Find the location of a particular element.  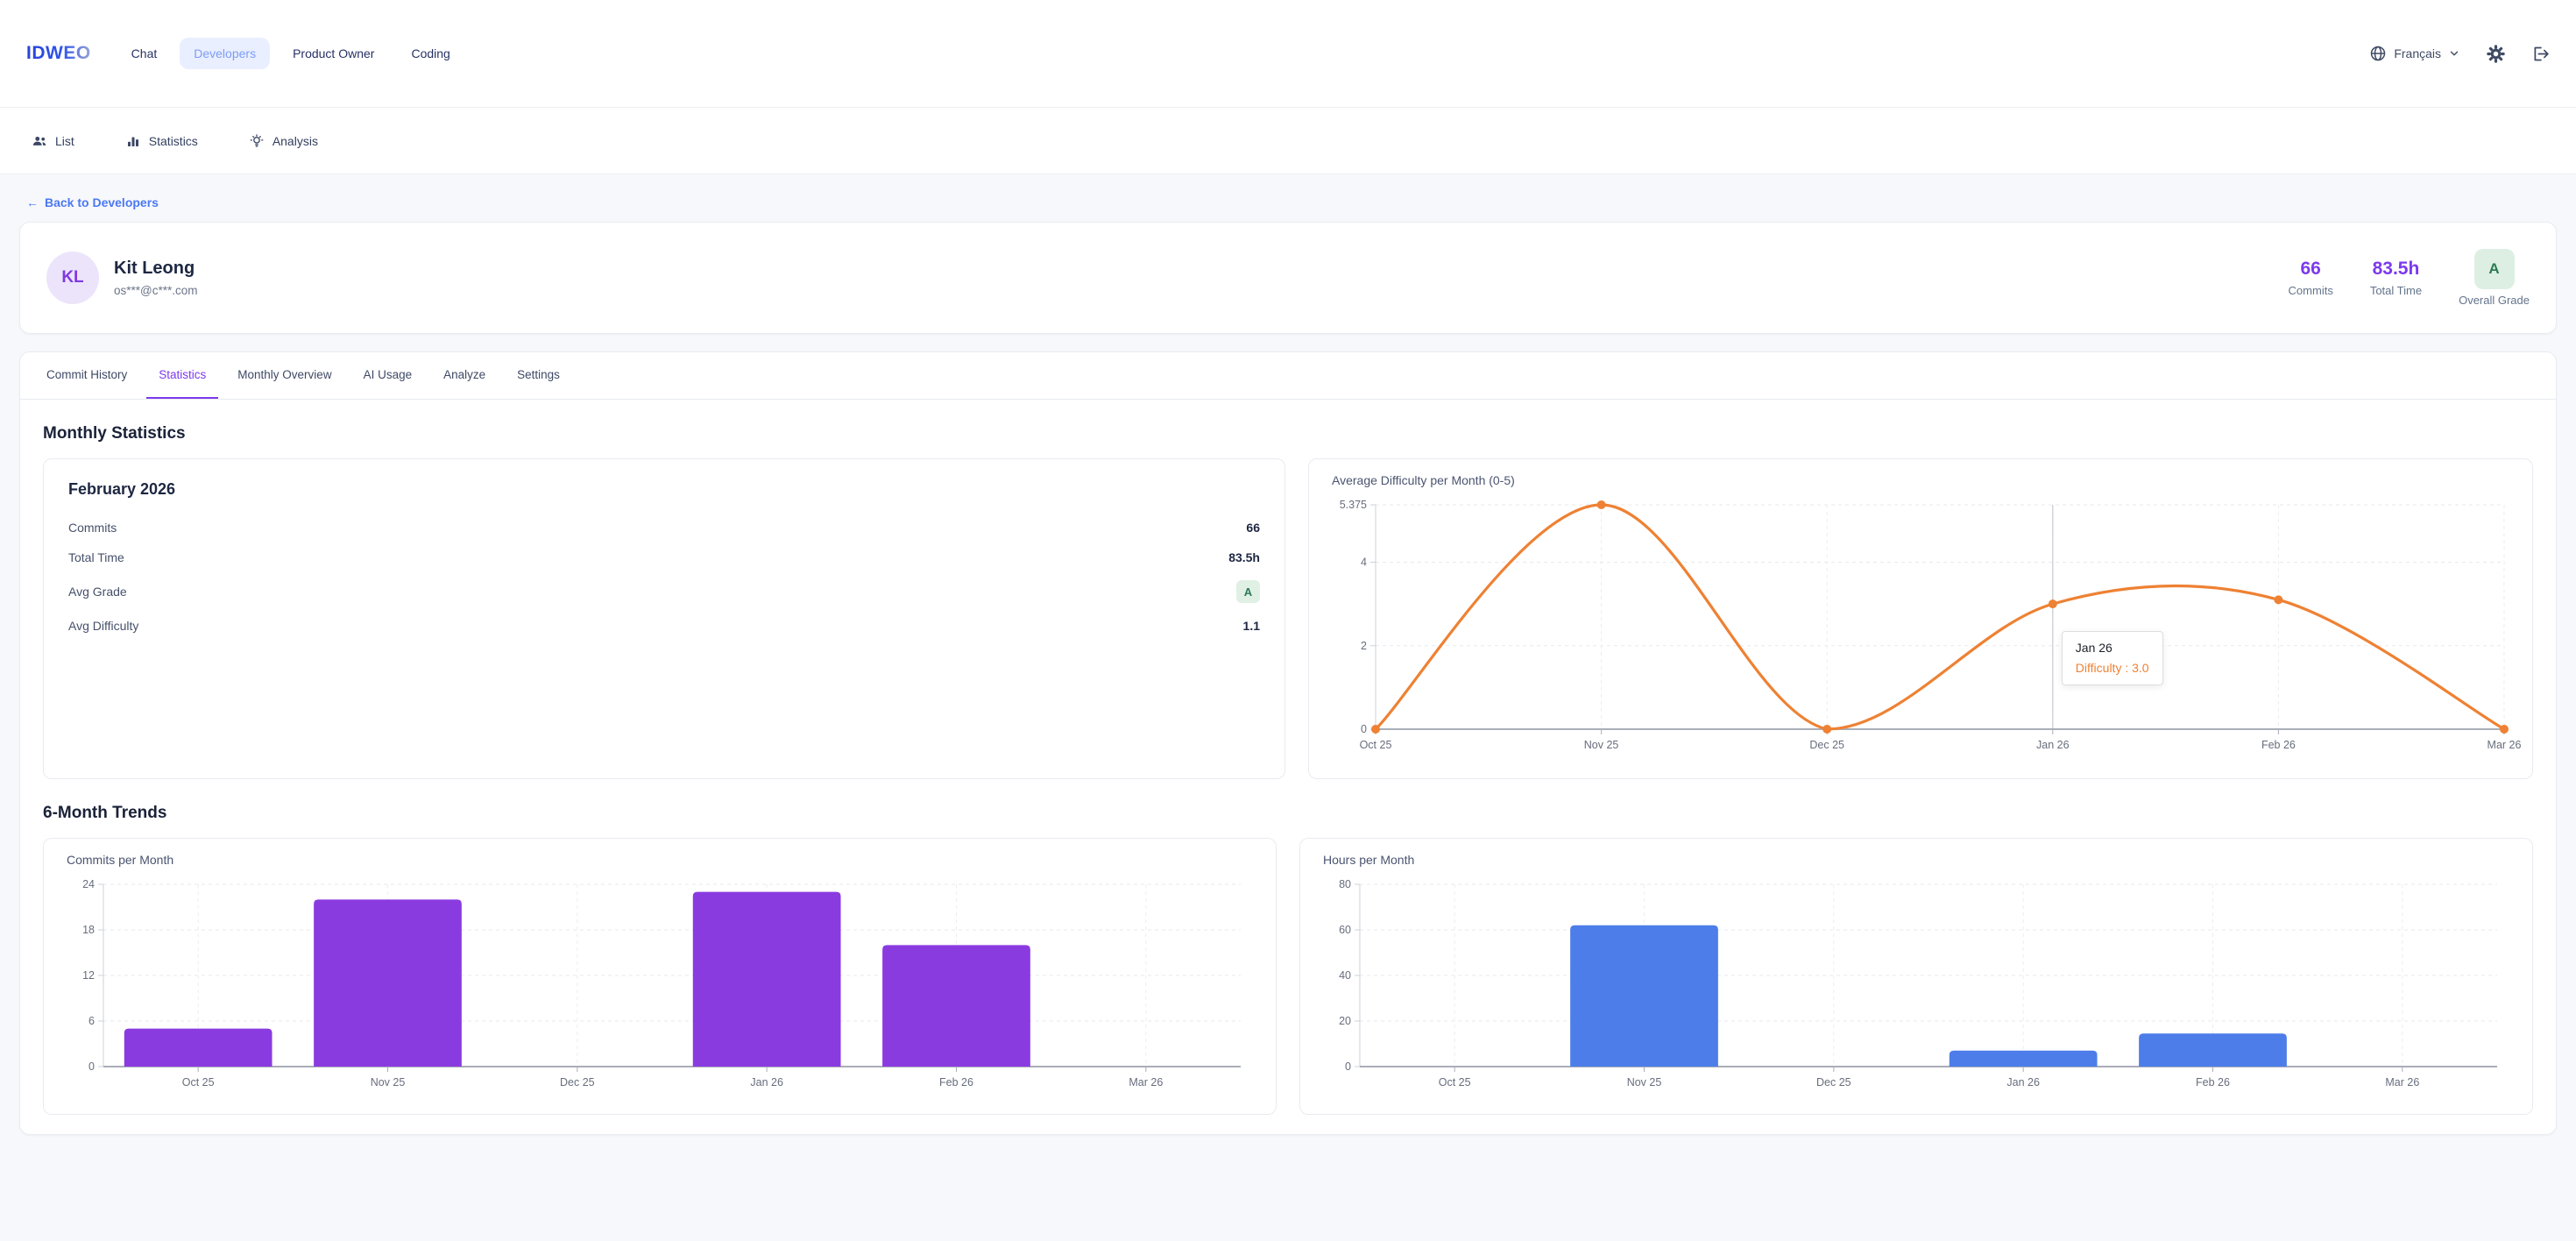

svg-text: 5.375 is located at coordinates (1353, 505).